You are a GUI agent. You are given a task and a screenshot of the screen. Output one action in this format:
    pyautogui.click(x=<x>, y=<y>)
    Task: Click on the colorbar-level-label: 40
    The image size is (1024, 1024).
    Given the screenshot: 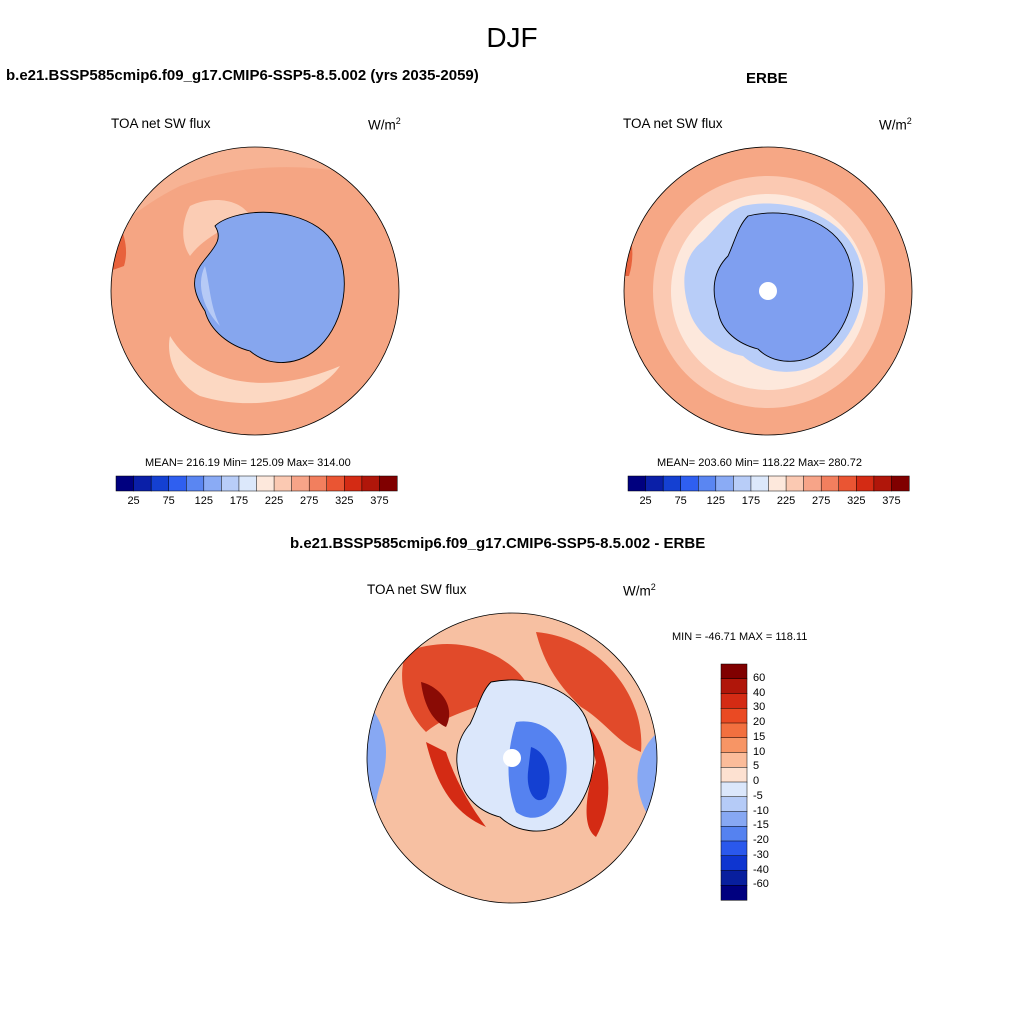 What is the action you would take?
    pyautogui.click(x=759, y=692)
    